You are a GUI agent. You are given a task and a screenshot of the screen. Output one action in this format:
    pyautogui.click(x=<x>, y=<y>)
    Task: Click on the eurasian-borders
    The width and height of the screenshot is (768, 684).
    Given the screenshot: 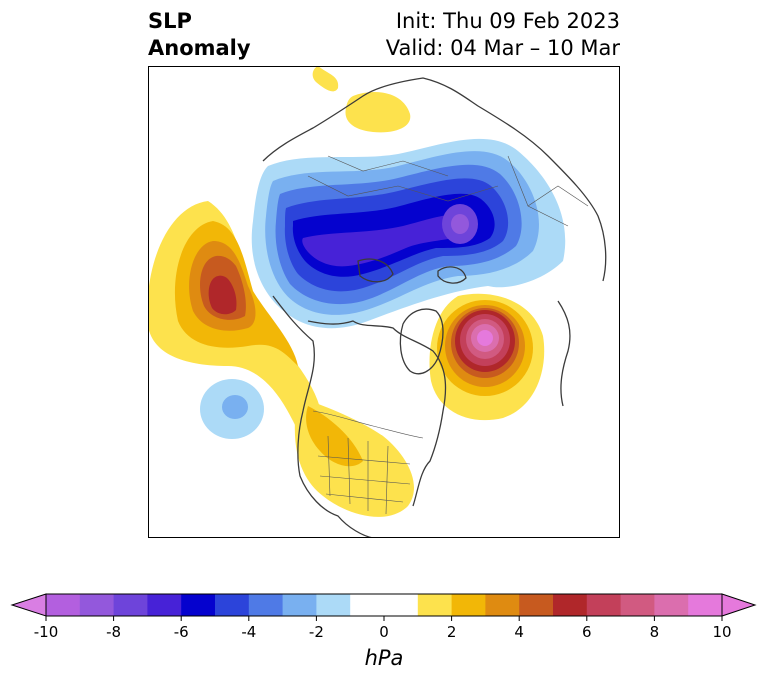 What is the action you would take?
    pyautogui.click(x=448, y=191)
    